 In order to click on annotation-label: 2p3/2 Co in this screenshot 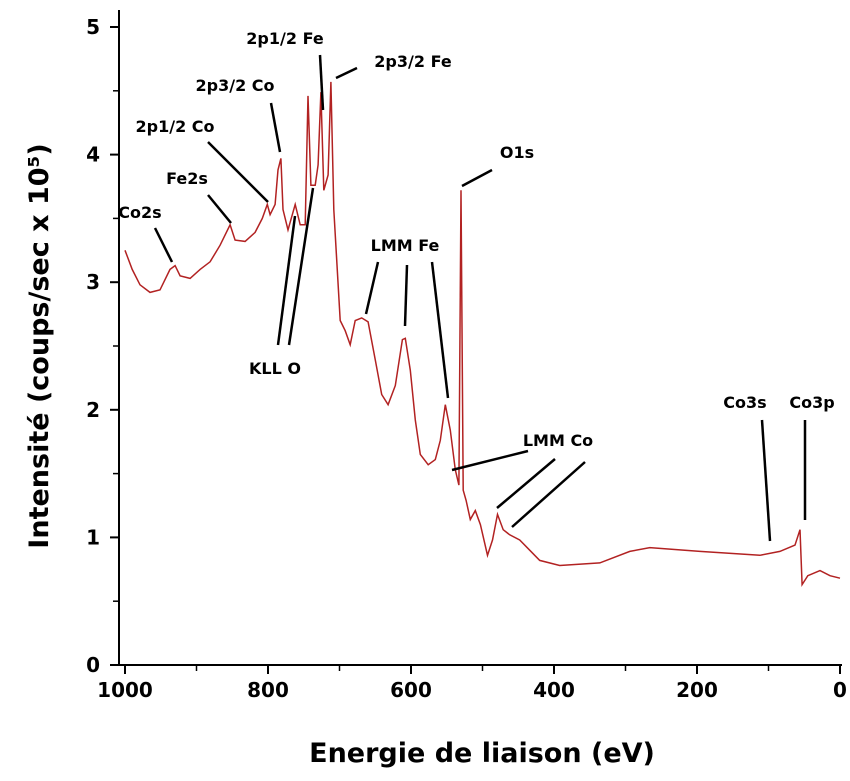, I will do `click(235, 85)`.